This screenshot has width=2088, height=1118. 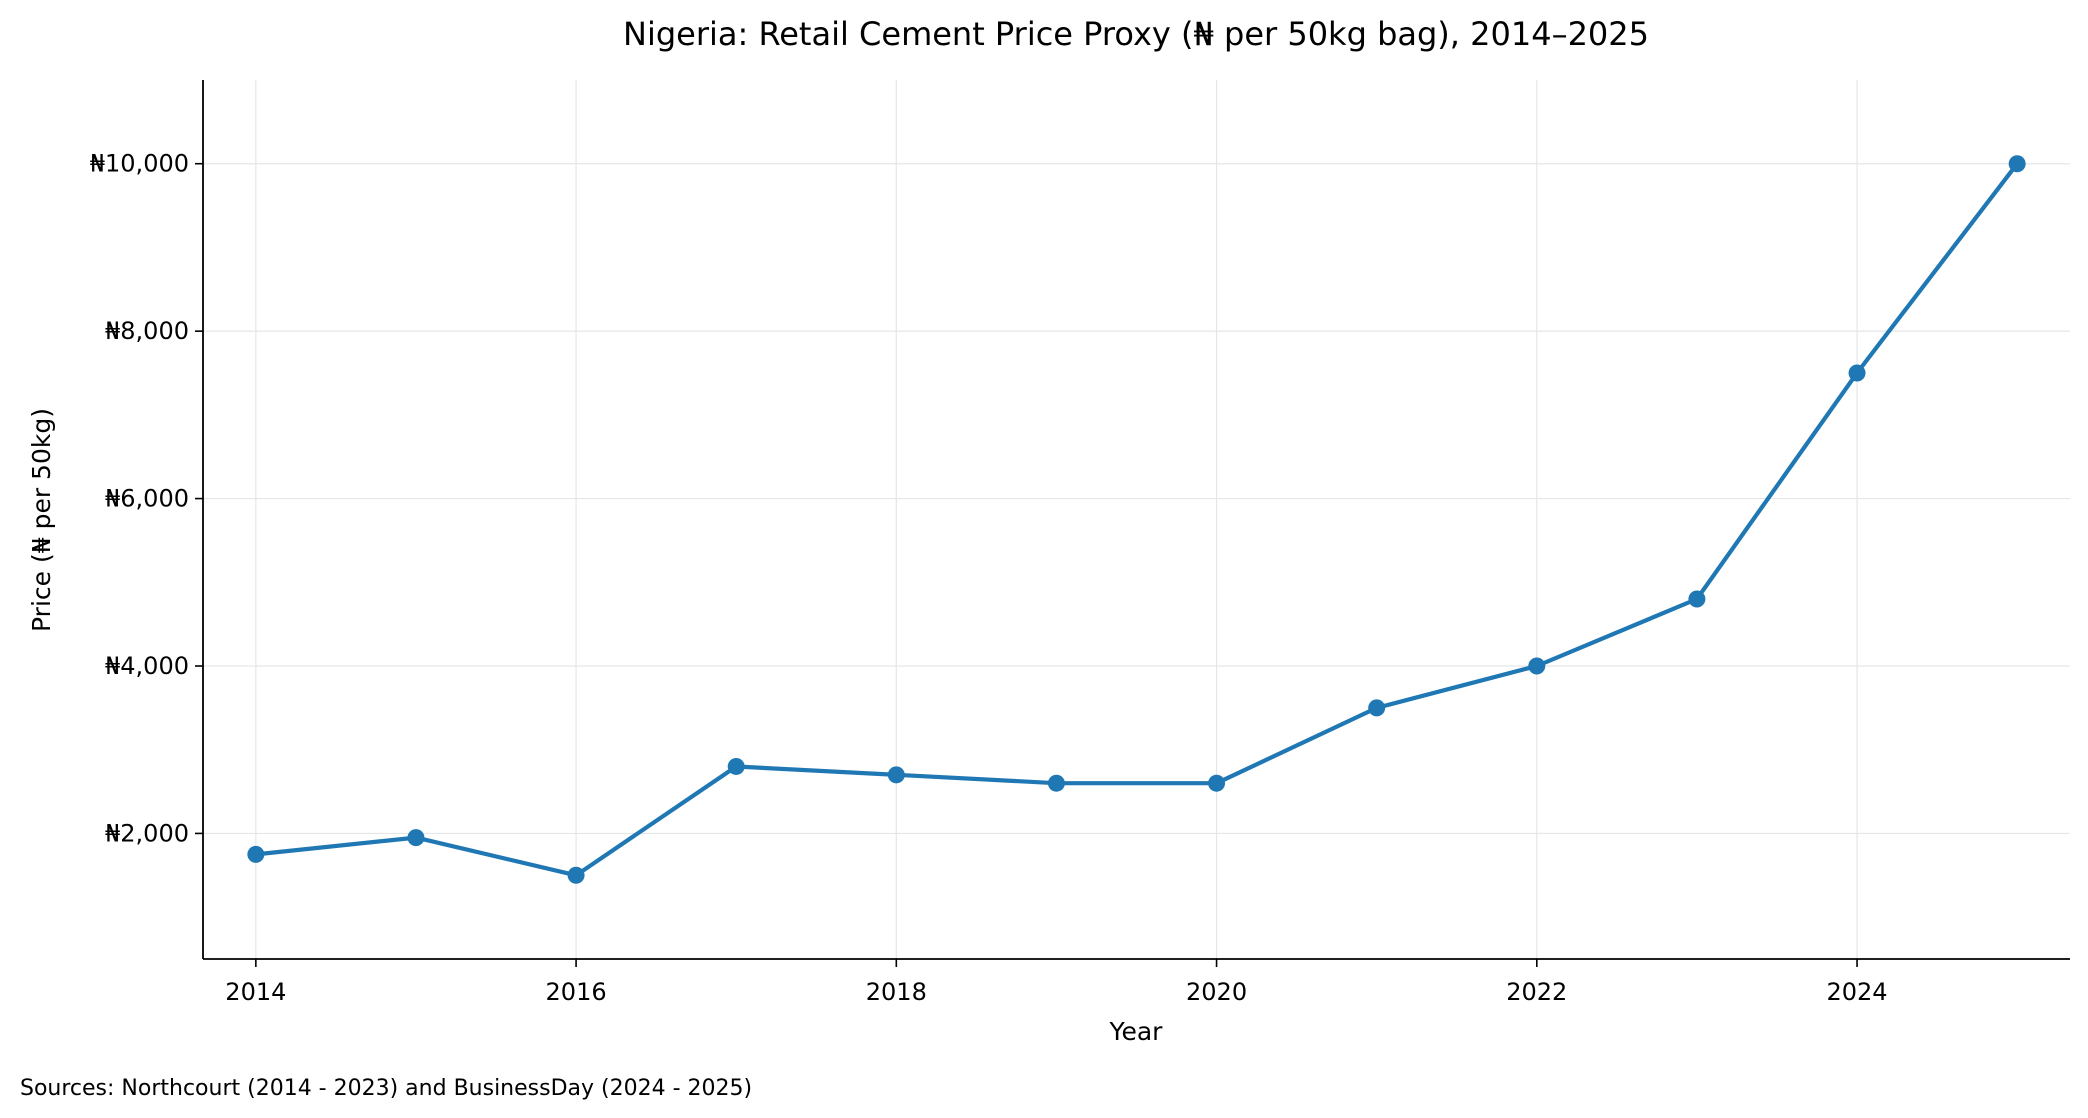 What do you see at coordinates (147, 331) in the screenshot?
I see `y-tick-label: ₦8,000` at bounding box center [147, 331].